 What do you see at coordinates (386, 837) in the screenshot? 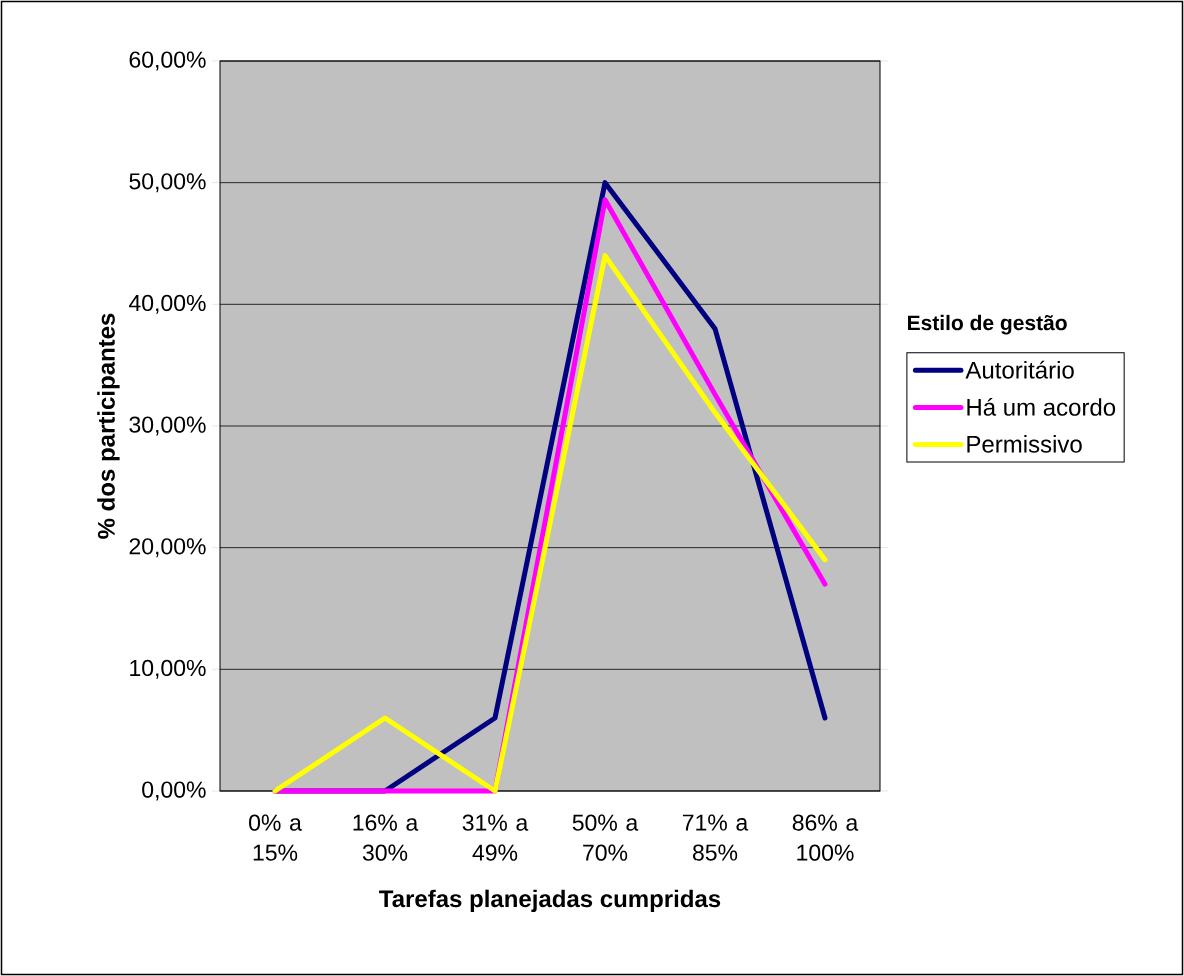
I see `x-tick-label: 16% a 30%` at bounding box center [386, 837].